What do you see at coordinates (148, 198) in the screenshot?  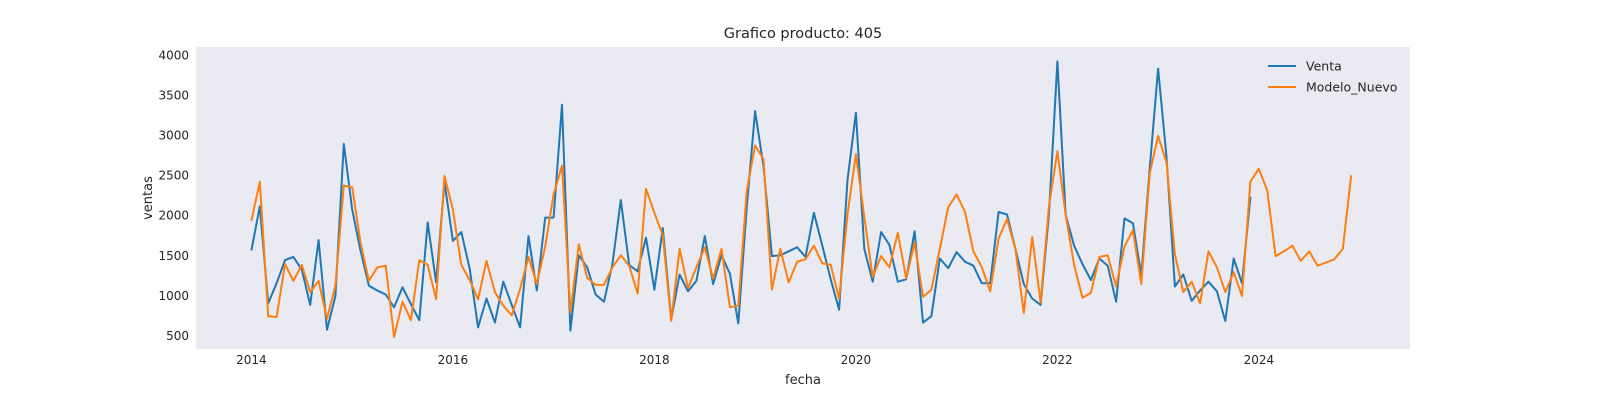 I see `y-axis-label: ventas` at bounding box center [148, 198].